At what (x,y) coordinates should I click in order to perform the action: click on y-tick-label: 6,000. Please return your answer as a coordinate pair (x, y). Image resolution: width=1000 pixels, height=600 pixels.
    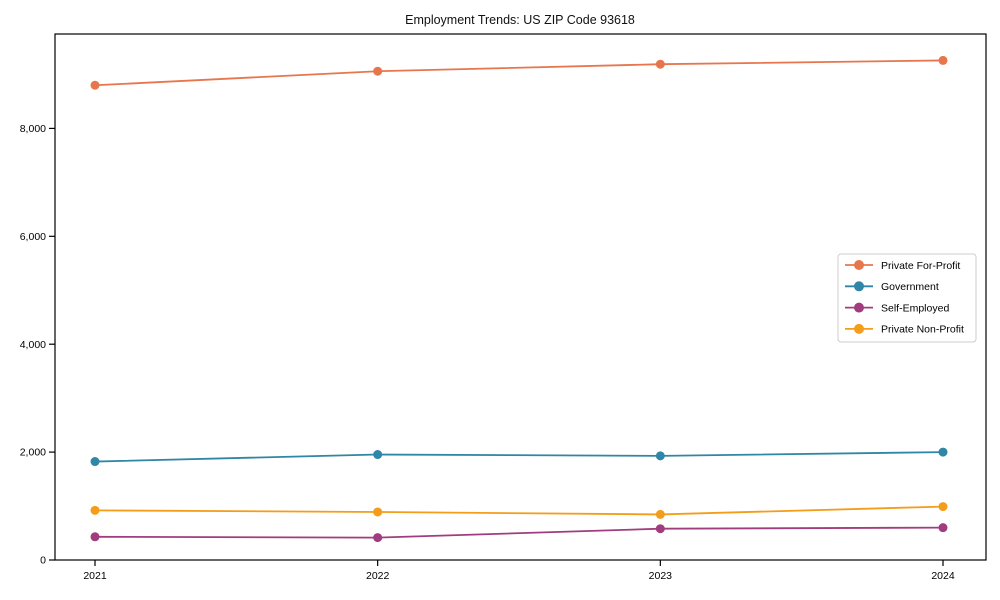
    Looking at the image, I should click on (33, 237).